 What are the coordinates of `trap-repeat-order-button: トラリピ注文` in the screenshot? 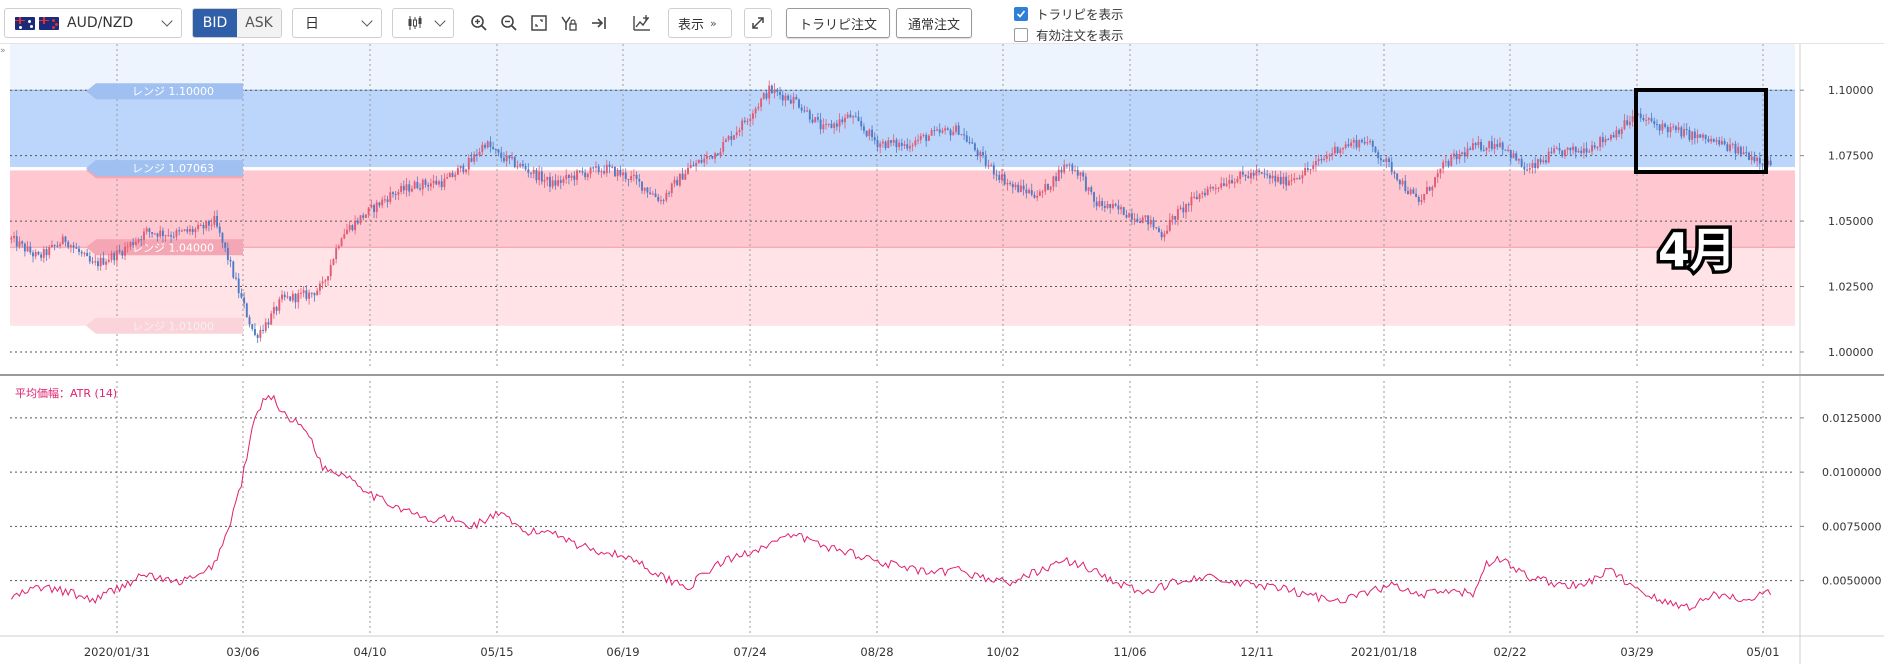 It's located at (838, 23).